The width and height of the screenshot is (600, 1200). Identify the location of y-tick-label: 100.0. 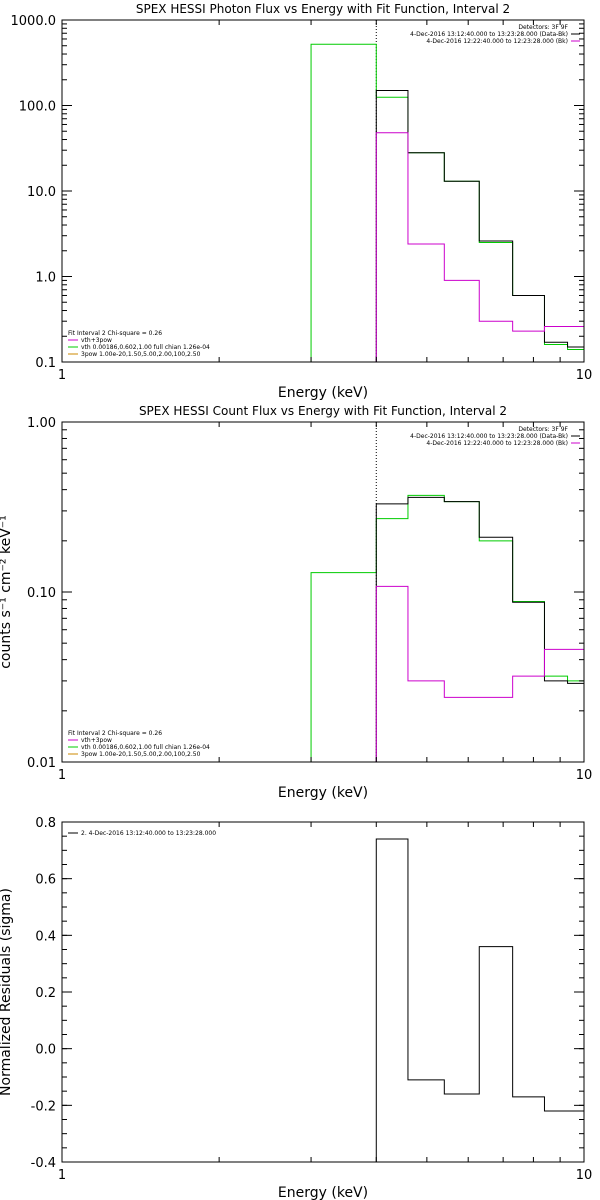
(37, 107).